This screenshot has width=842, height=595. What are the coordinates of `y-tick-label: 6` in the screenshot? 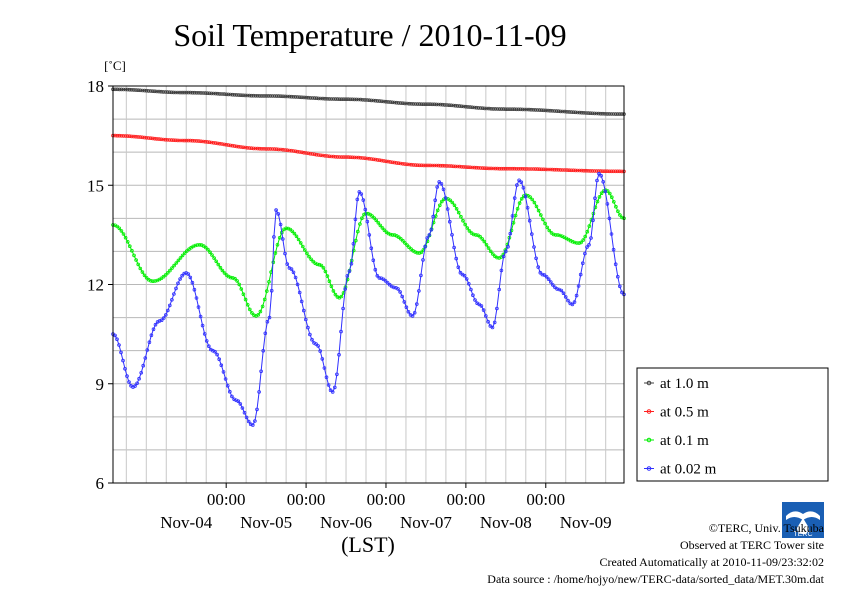 It's located at (100, 483).